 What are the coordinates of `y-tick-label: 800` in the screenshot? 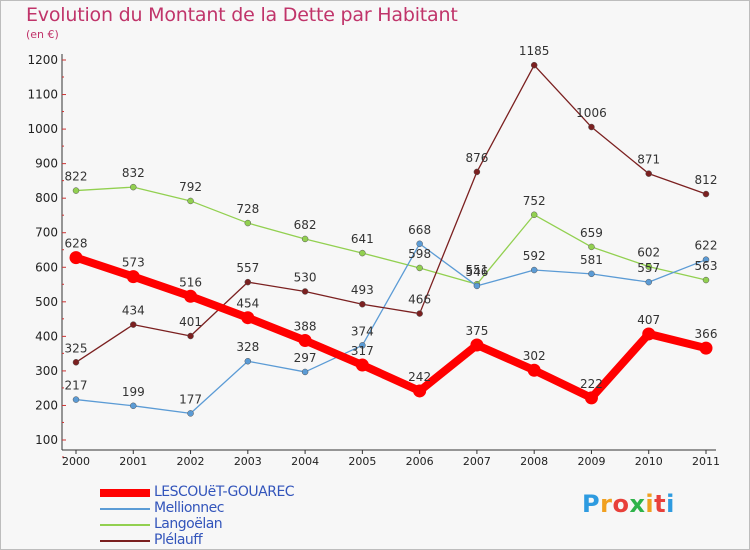 It's located at (46, 198).